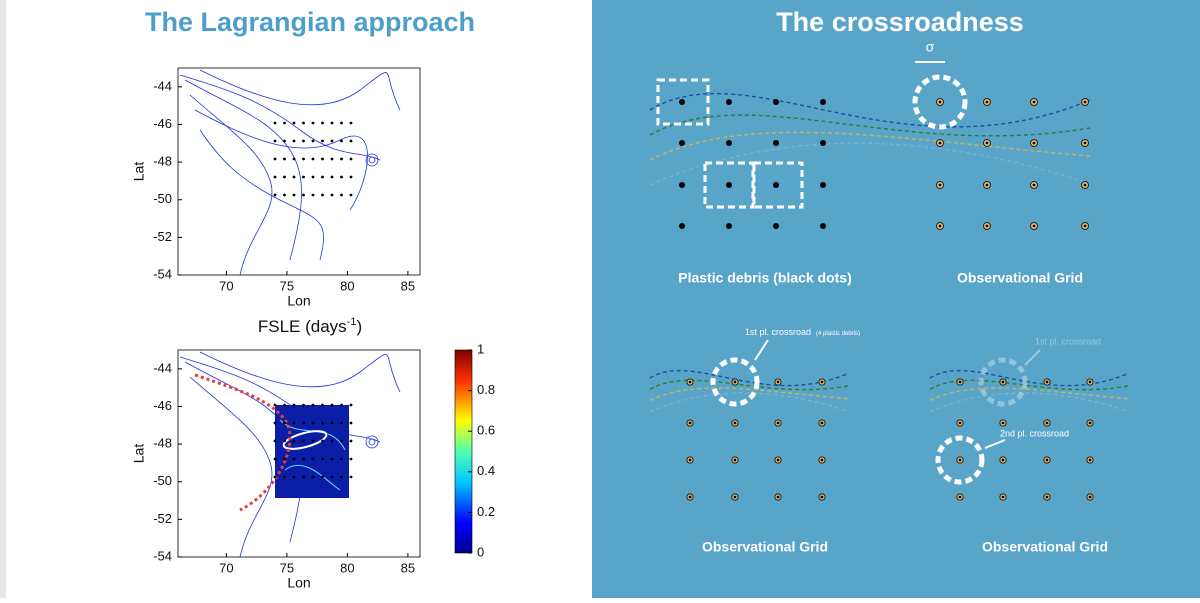  I want to click on trajectories, so click(290, 172).